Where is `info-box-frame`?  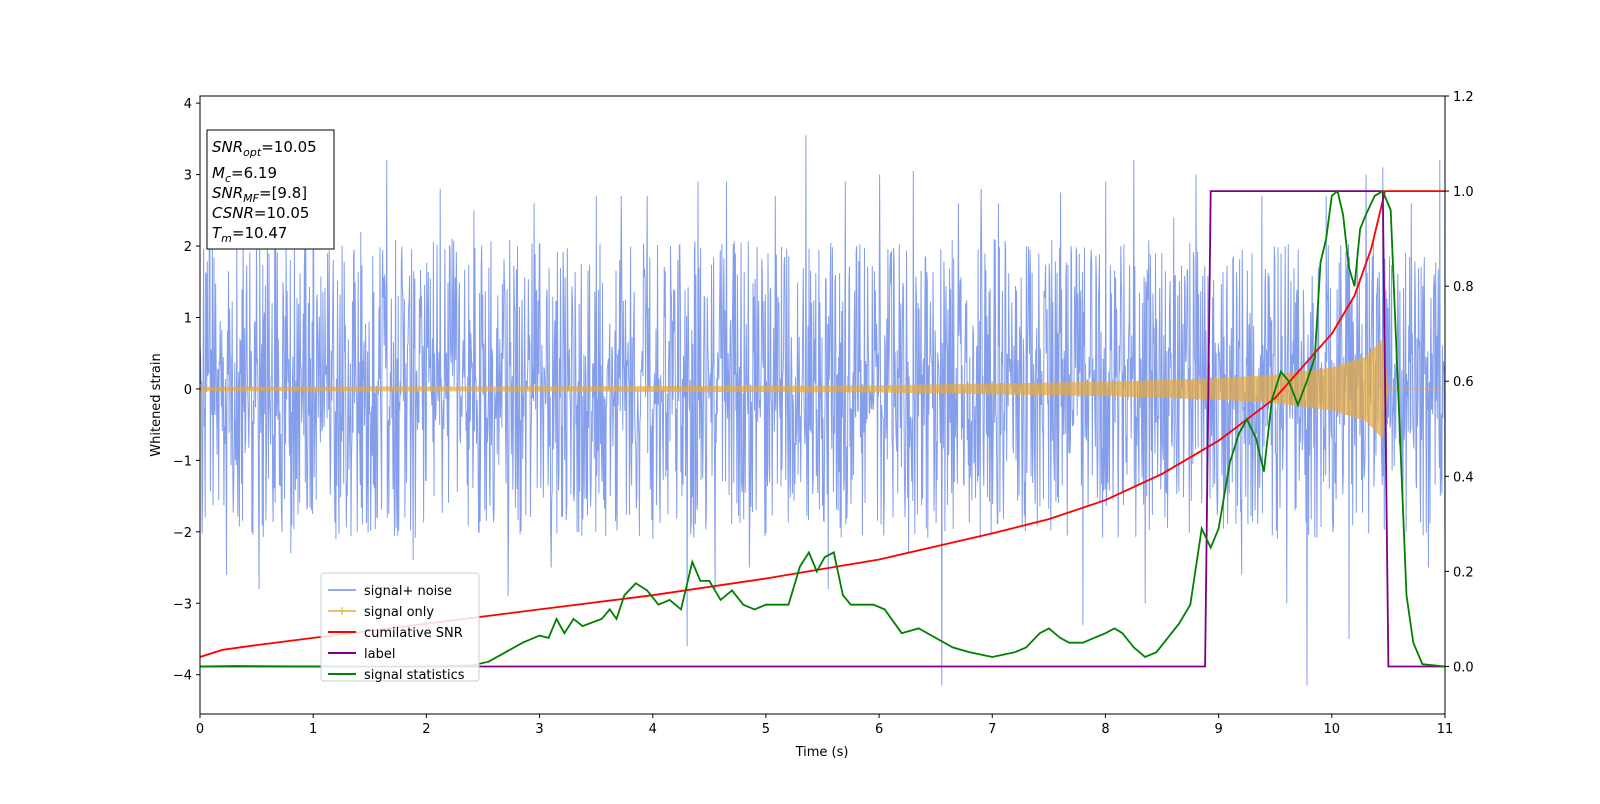
info-box-frame is located at coordinates (270, 189).